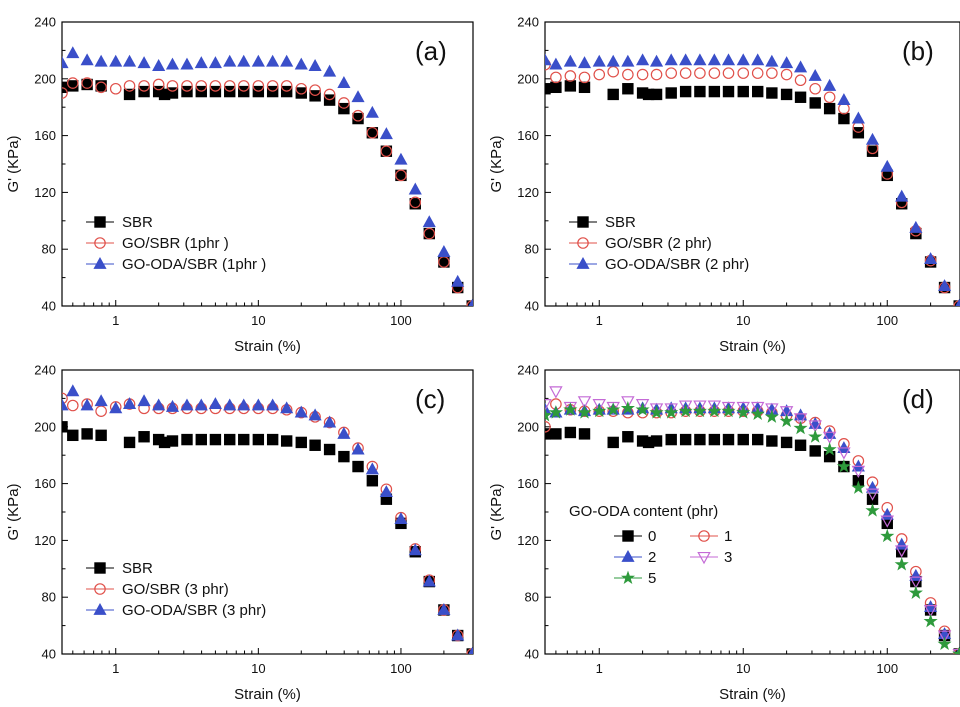  I want to click on legend-label: 5, so click(652, 578).